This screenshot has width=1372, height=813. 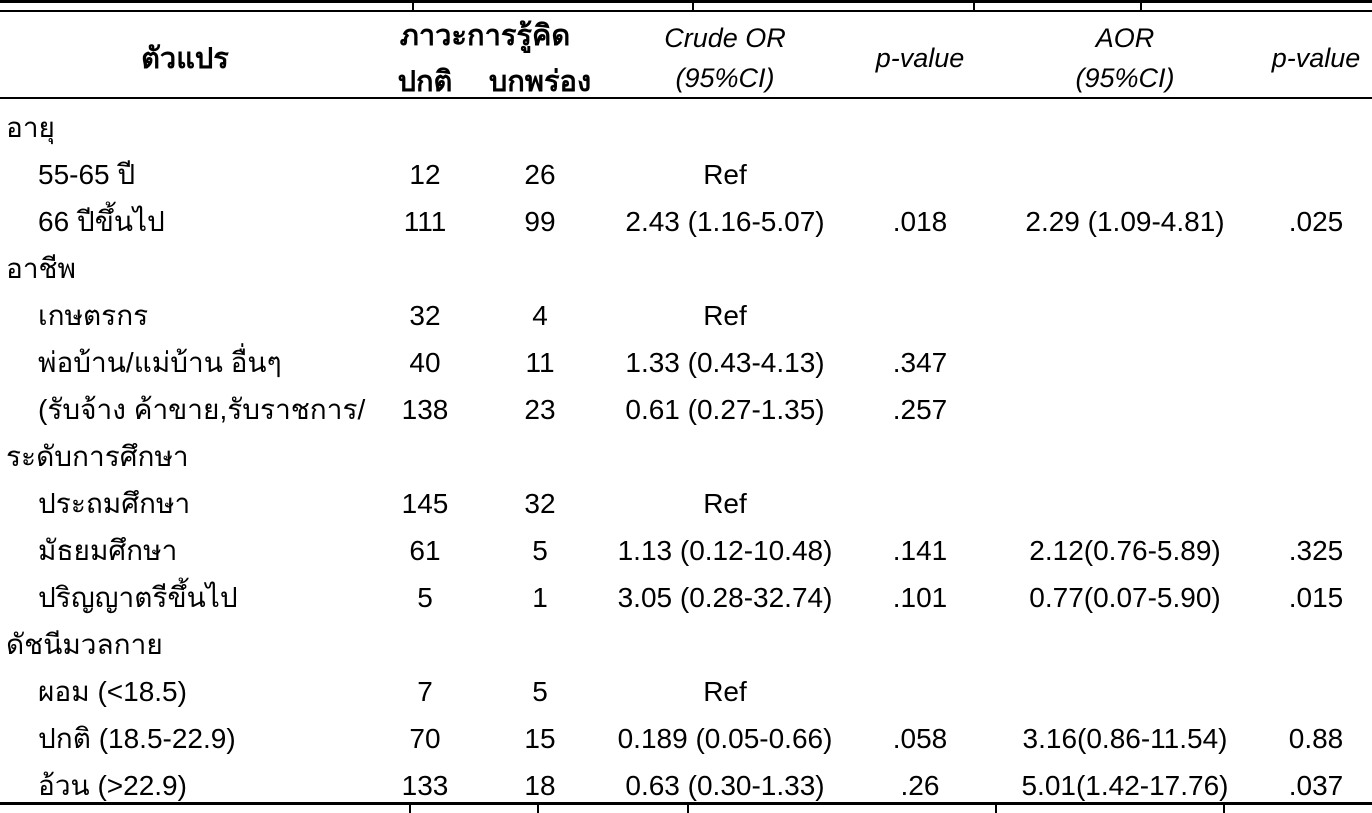 I want to click on header-cognition-group: ภาวะการรู้คิด, so click(x=485, y=36).